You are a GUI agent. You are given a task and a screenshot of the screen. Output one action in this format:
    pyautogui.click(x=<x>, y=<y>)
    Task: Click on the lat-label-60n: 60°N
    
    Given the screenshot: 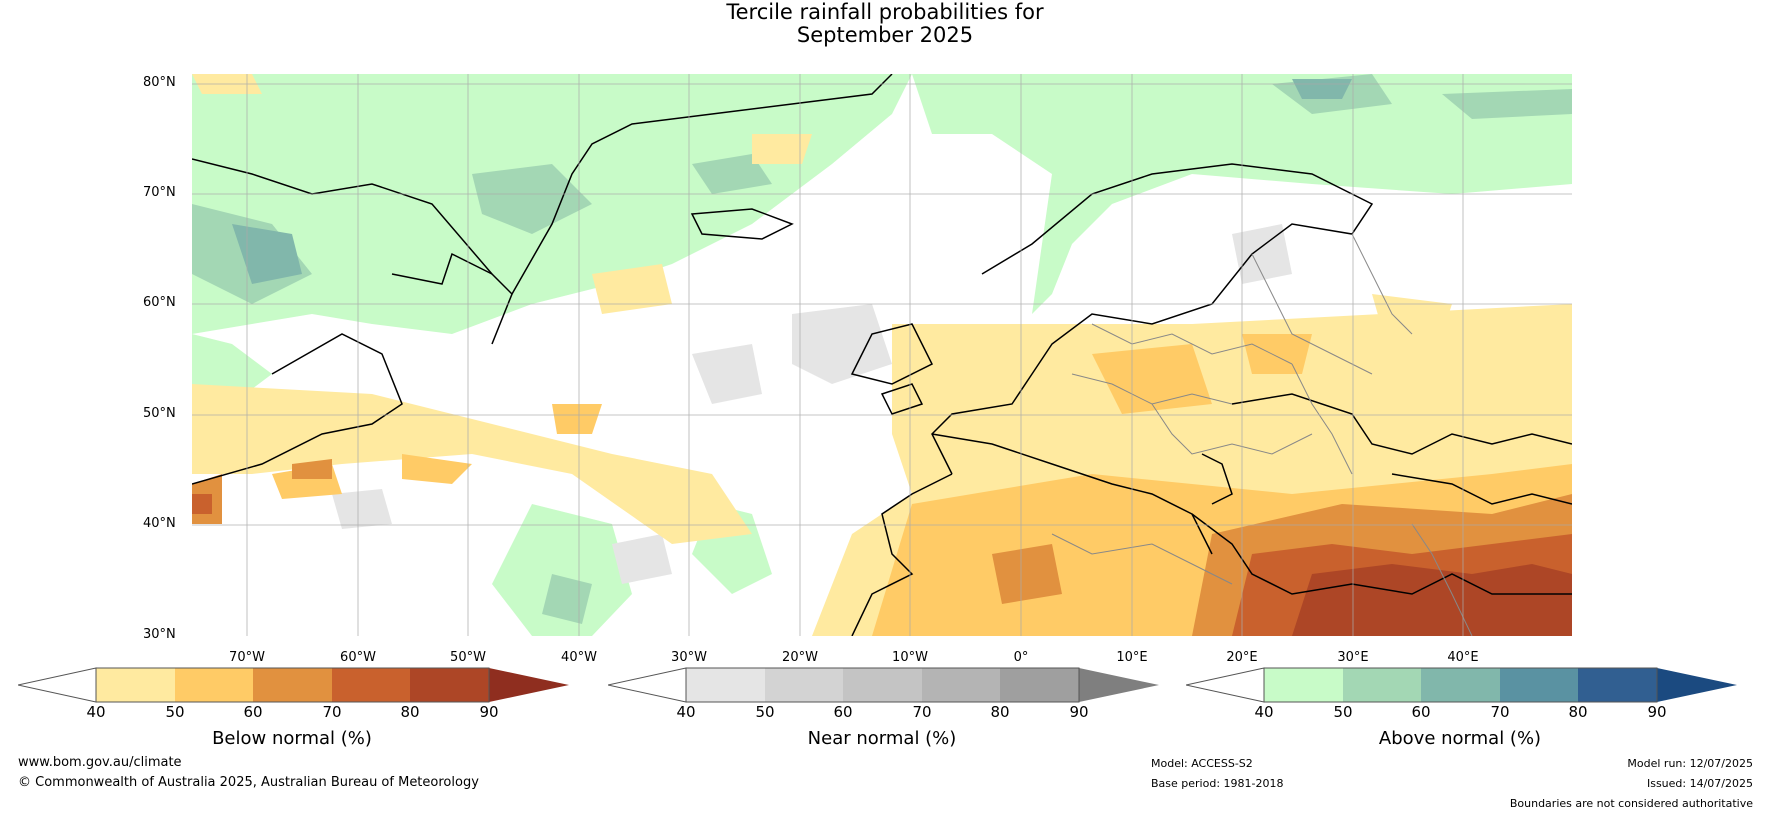 What is the action you would take?
    pyautogui.click(x=159, y=302)
    